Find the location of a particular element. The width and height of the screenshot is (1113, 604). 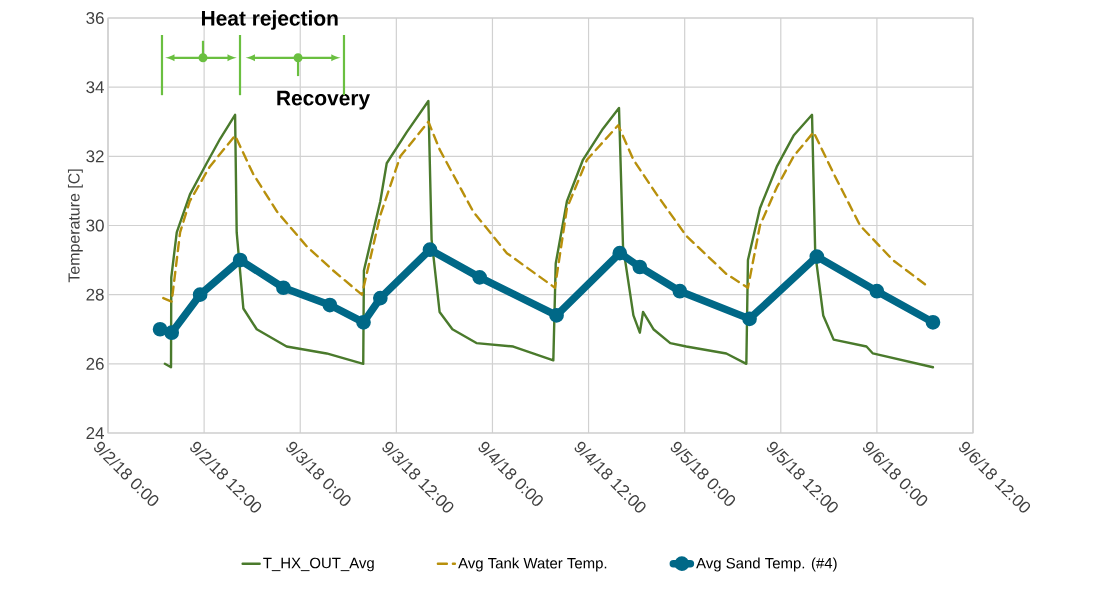

y-tick-label: 32 is located at coordinates (95, 156).